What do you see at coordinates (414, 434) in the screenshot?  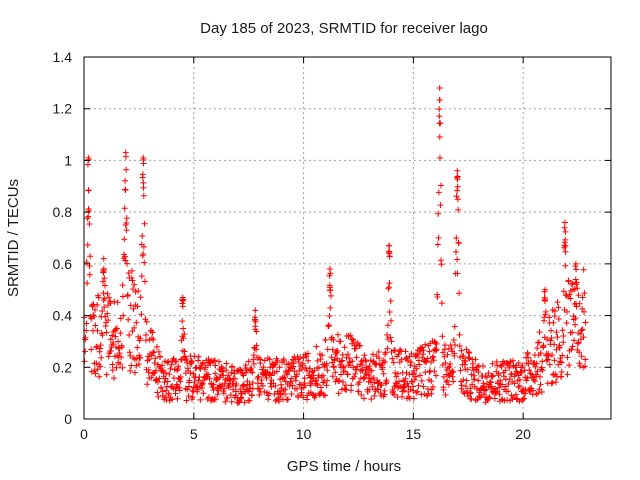 I see `x-tick-label: 15` at bounding box center [414, 434].